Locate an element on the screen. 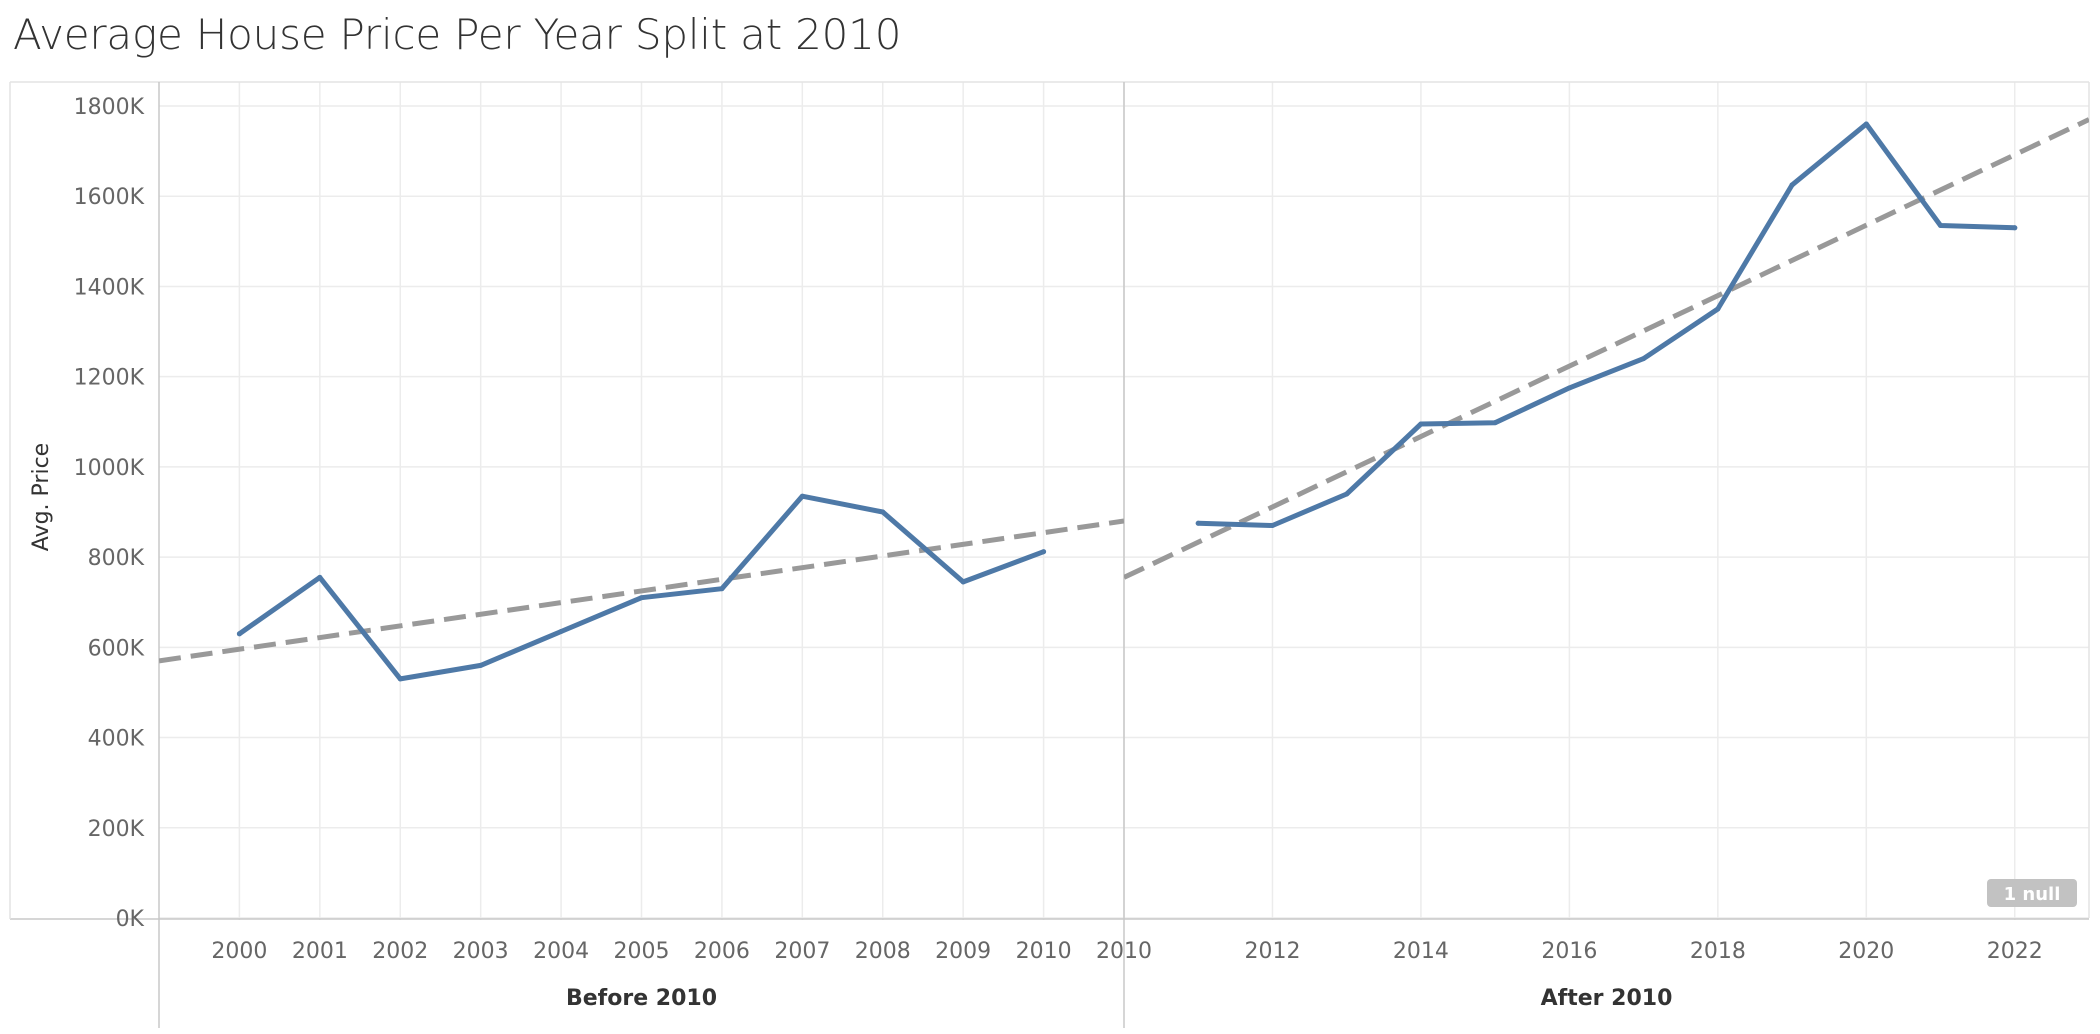  null-indicator: 1 null is located at coordinates (2032, 893).